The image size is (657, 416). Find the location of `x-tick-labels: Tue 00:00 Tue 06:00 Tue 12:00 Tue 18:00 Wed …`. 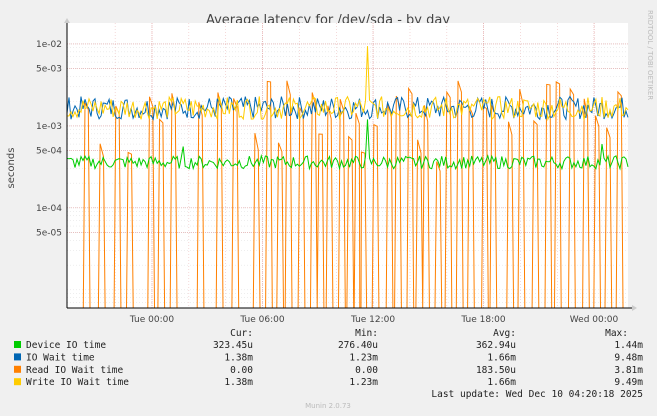

x-tick-labels: Tue 00:00 Tue 06:00 Tue 12:00 Tue 18:00 Wed … is located at coordinates (374, 320).